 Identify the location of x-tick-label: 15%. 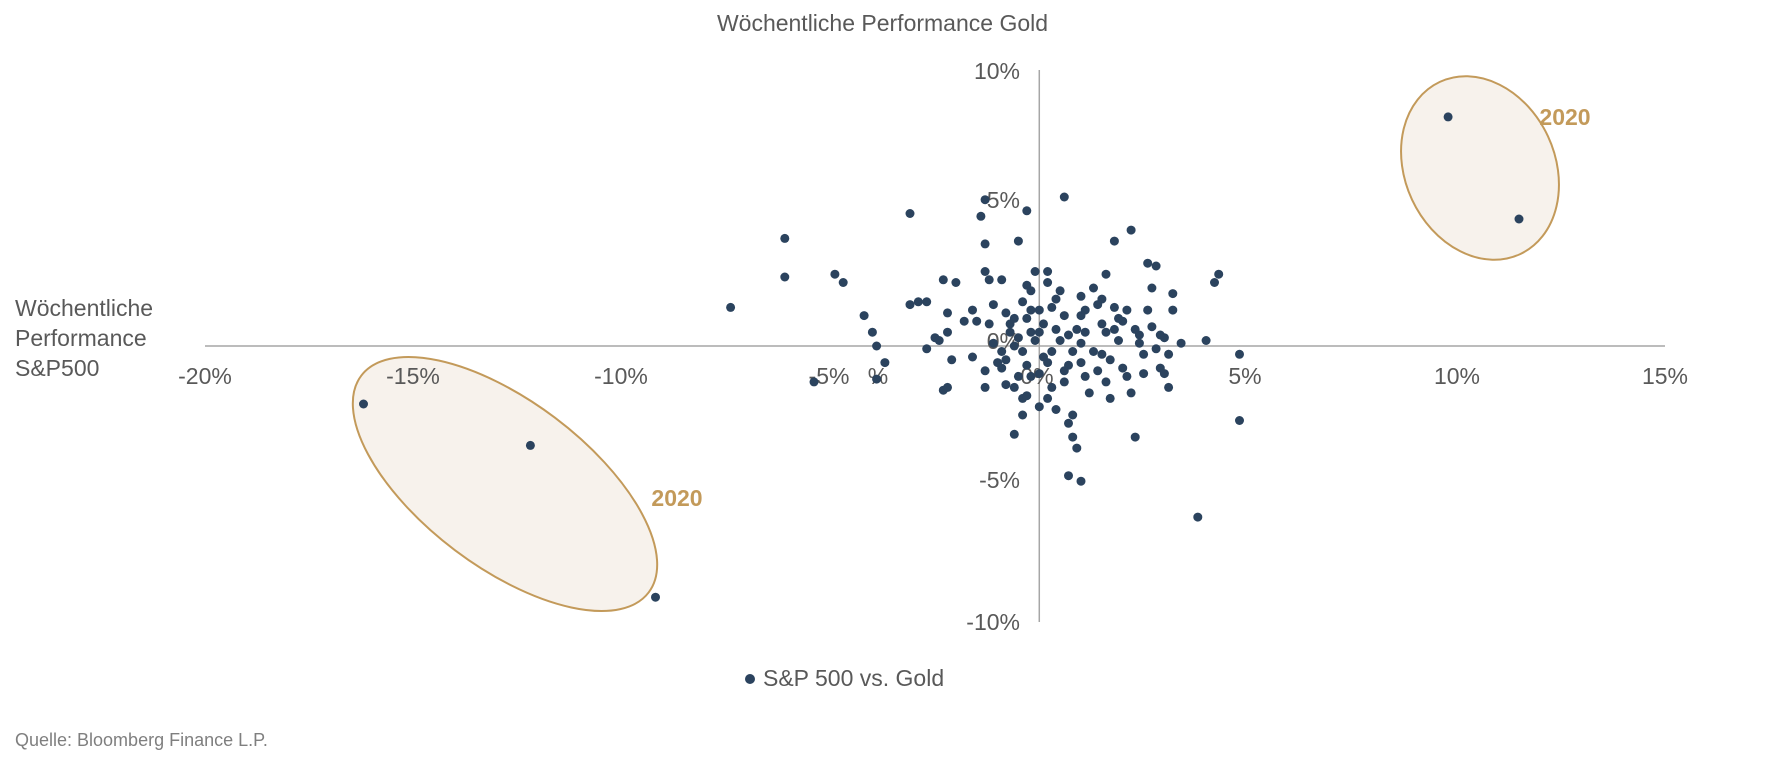
(1665, 376).